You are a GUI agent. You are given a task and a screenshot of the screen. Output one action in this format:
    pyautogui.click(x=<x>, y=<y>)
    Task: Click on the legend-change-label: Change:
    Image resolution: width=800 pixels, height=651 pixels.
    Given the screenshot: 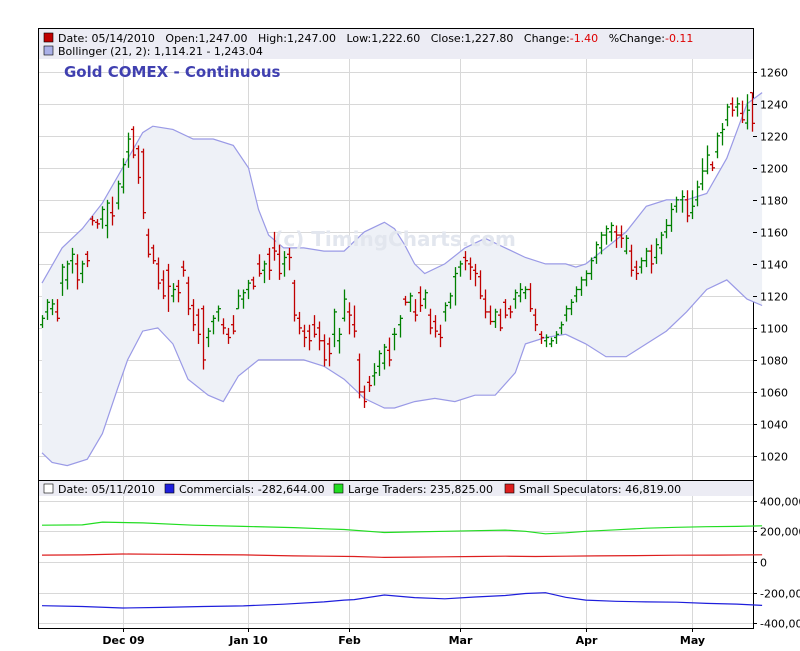 What is the action you would take?
    pyautogui.click(x=547, y=38)
    